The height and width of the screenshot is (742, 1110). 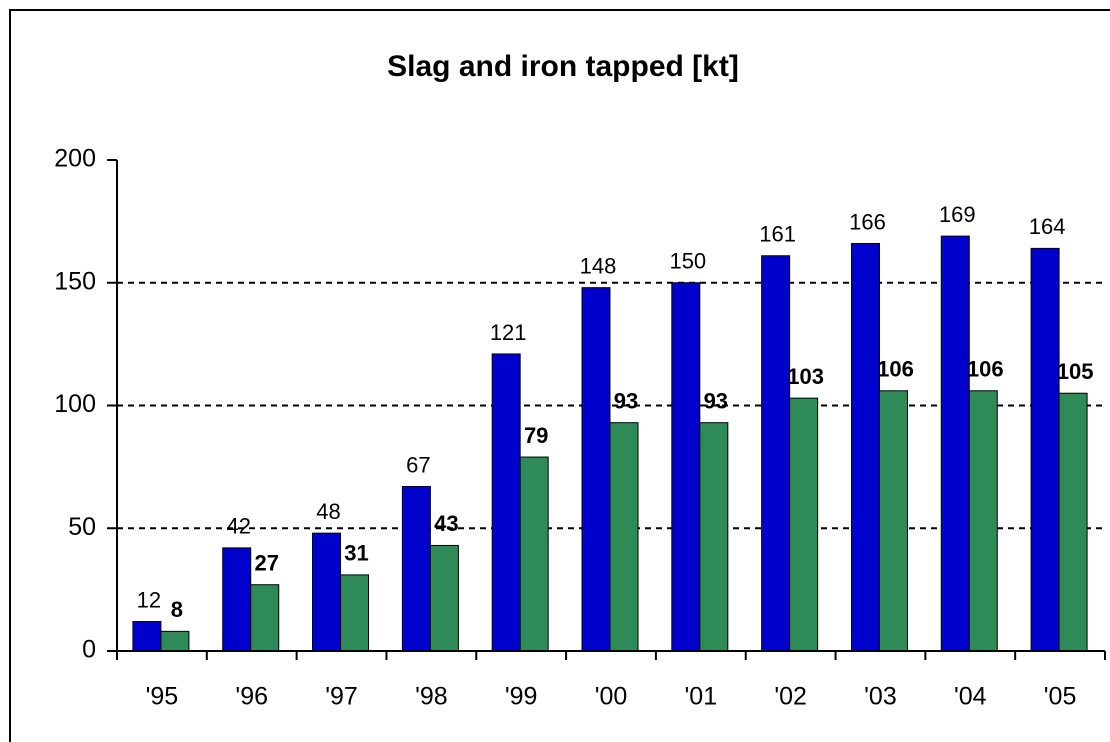 What do you see at coordinates (89, 650) in the screenshot?
I see `y-tick-label: 0` at bounding box center [89, 650].